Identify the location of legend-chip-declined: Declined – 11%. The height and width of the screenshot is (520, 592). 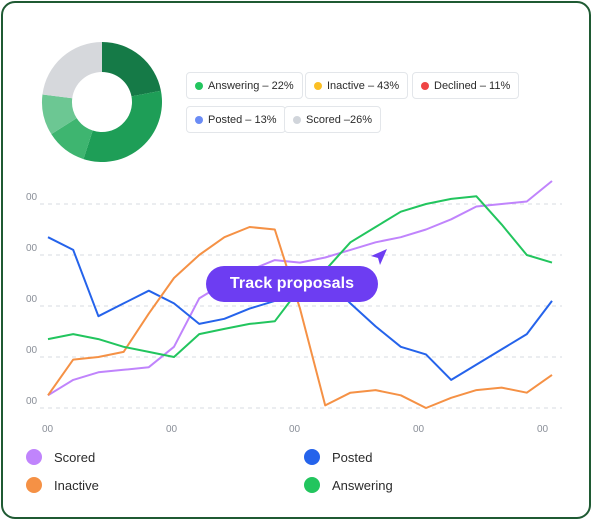
(466, 85).